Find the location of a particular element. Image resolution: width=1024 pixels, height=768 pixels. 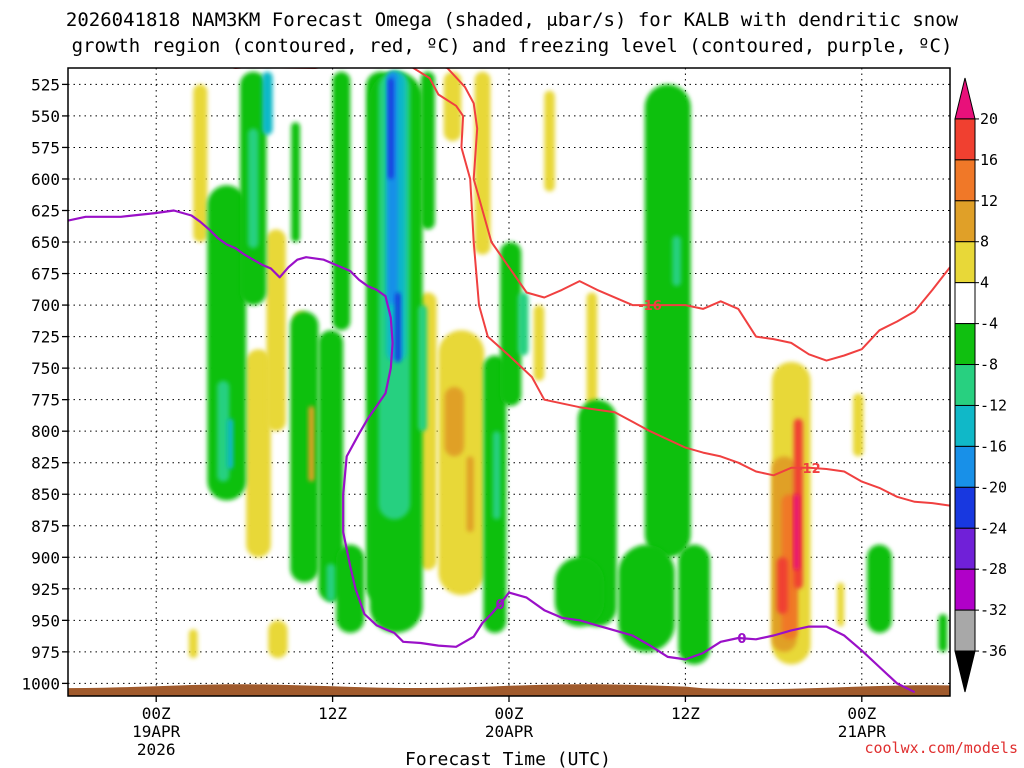

colorbar-label-3: 8 is located at coordinates (984, 242).